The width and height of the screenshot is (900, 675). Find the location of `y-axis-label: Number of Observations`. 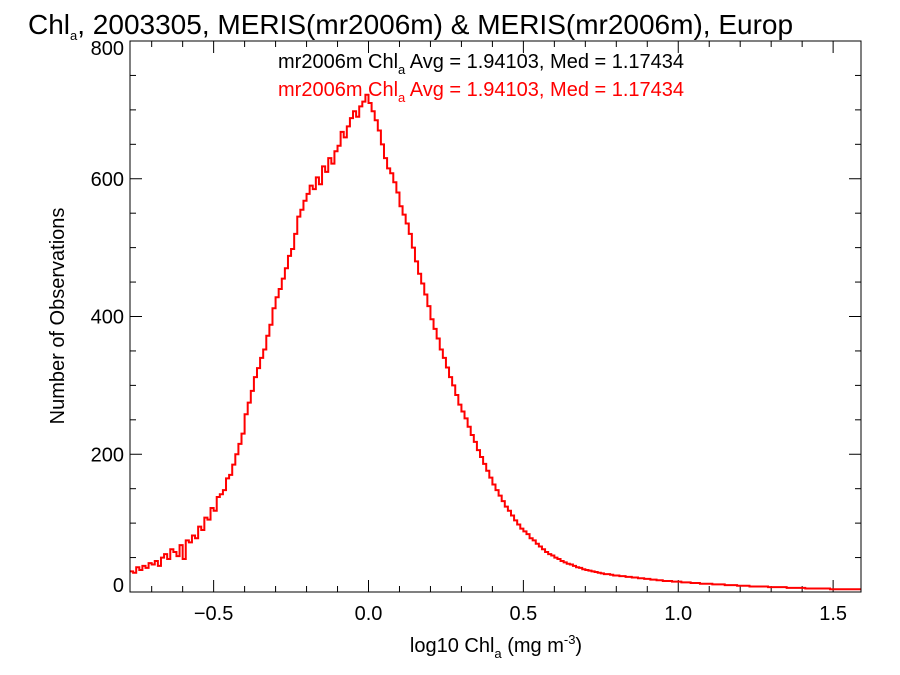

y-axis-label: Number of Observations is located at coordinates (58, 316).